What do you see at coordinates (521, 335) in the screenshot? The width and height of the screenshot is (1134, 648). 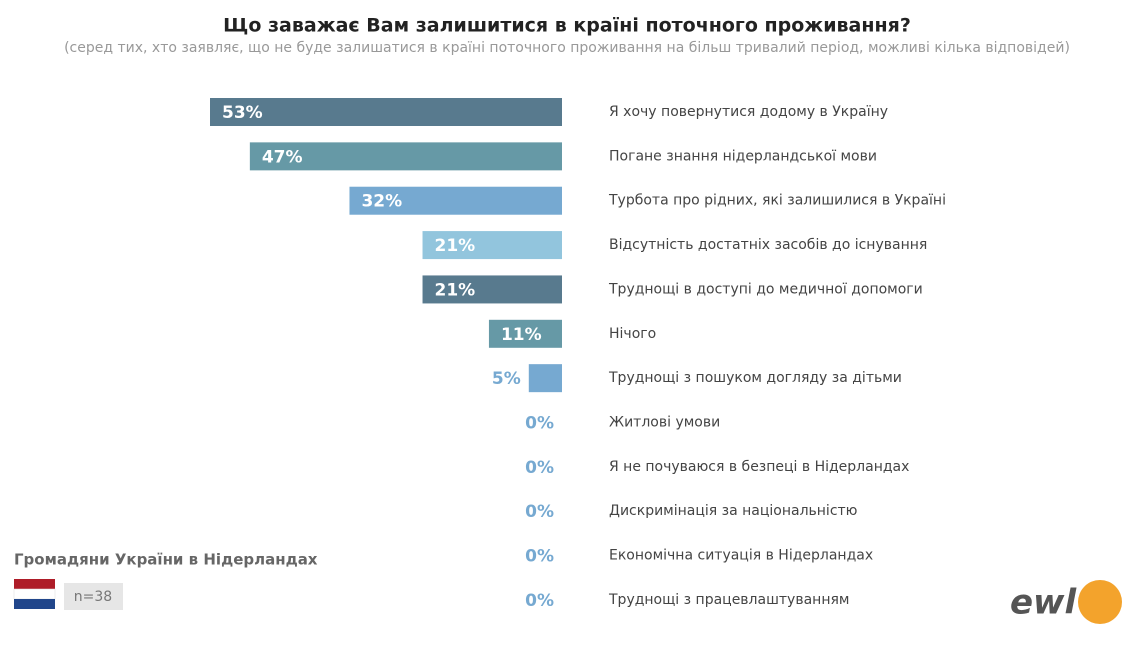 I see `value-label: 11%` at bounding box center [521, 335].